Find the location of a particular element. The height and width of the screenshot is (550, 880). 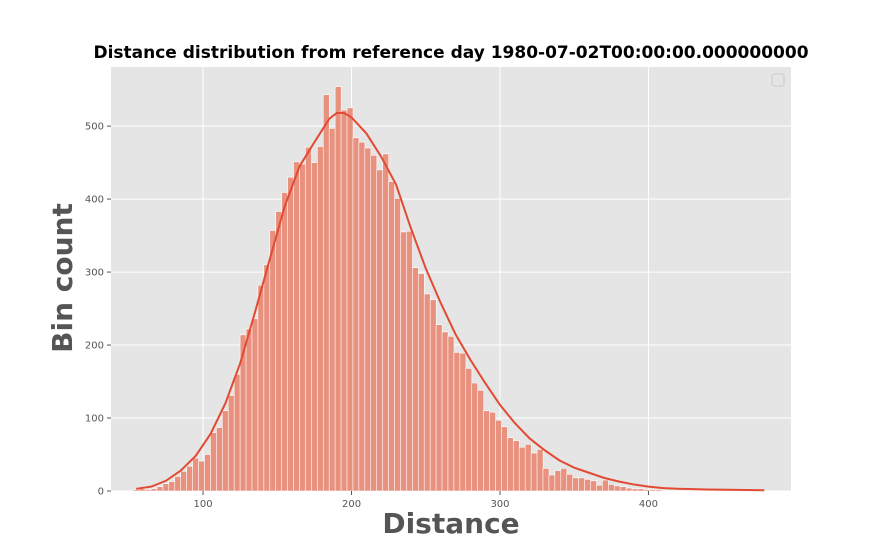

x-tick-label: 200 is located at coordinates (351, 504).